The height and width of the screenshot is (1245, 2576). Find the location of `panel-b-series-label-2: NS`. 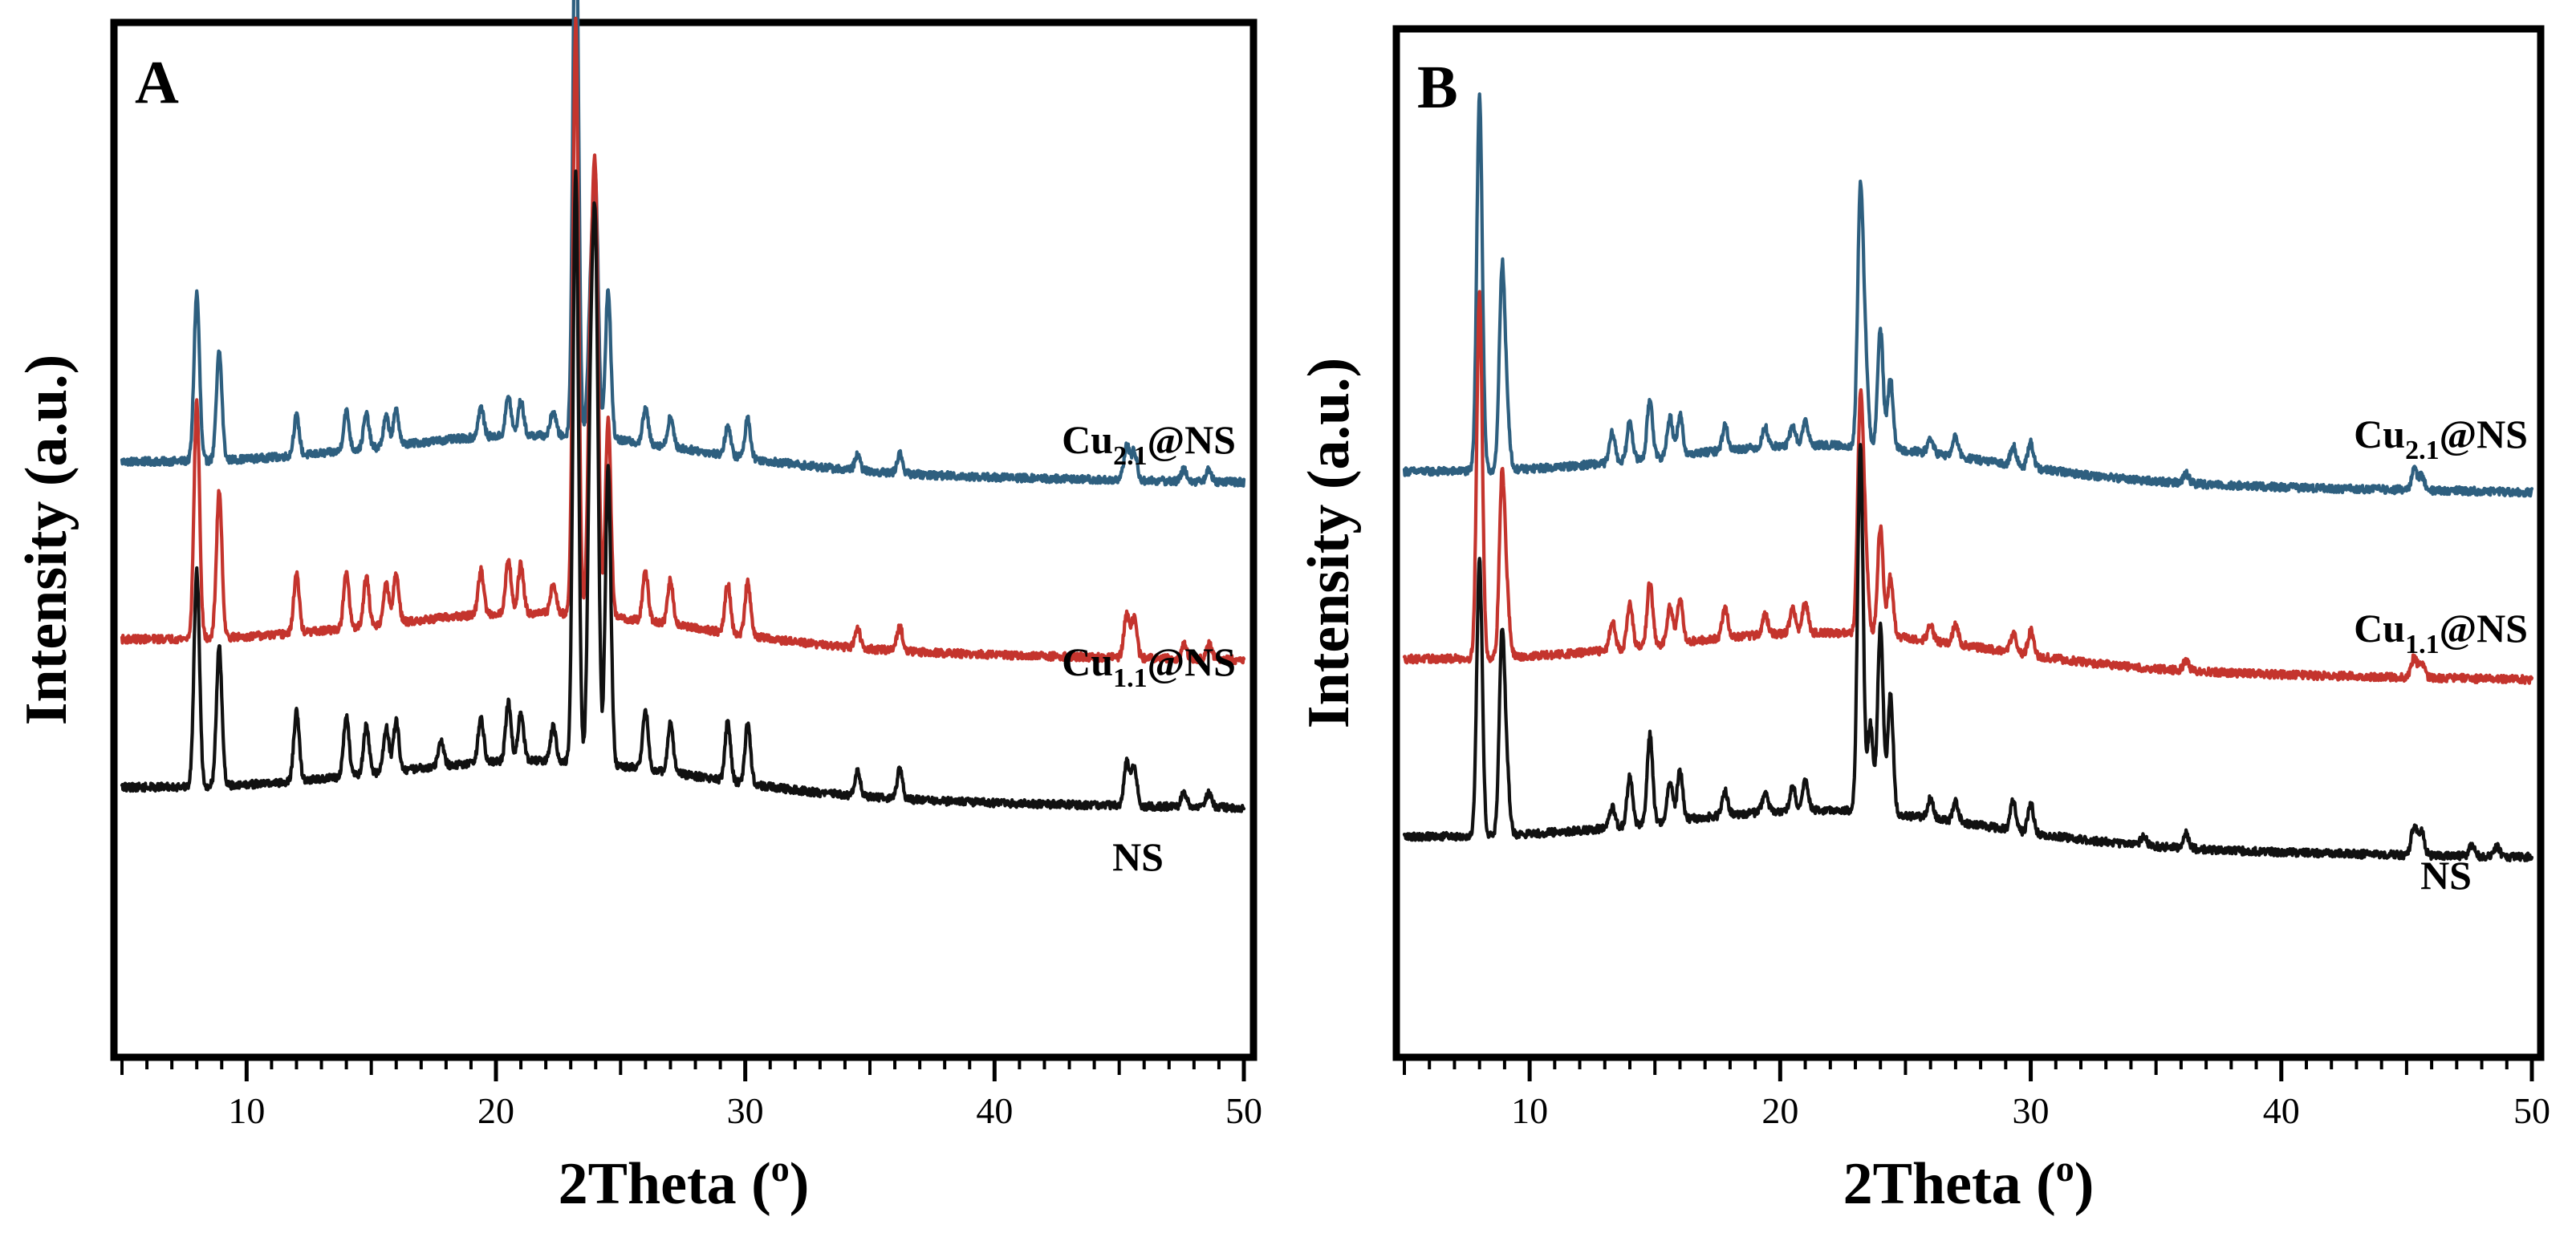

panel-b-series-label-2: NS is located at coordinates (2446, 875).